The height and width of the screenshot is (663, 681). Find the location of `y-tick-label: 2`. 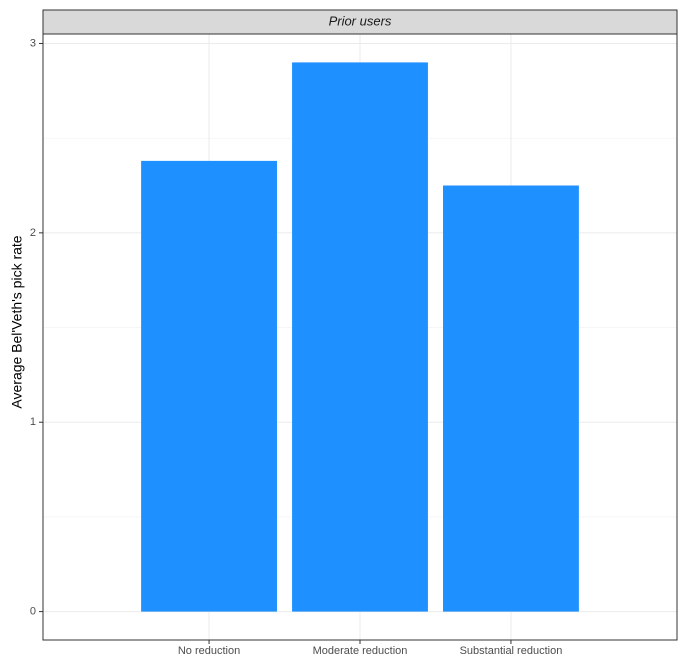

y-tick-label: 2 is located at coordinates (33, 233).